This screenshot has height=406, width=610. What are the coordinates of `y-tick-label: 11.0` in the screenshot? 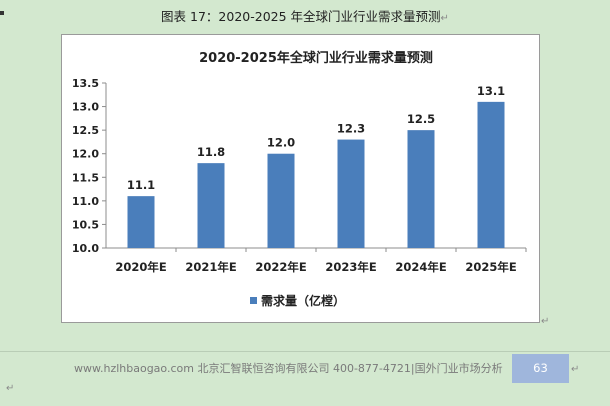 It's located at (85, 201).